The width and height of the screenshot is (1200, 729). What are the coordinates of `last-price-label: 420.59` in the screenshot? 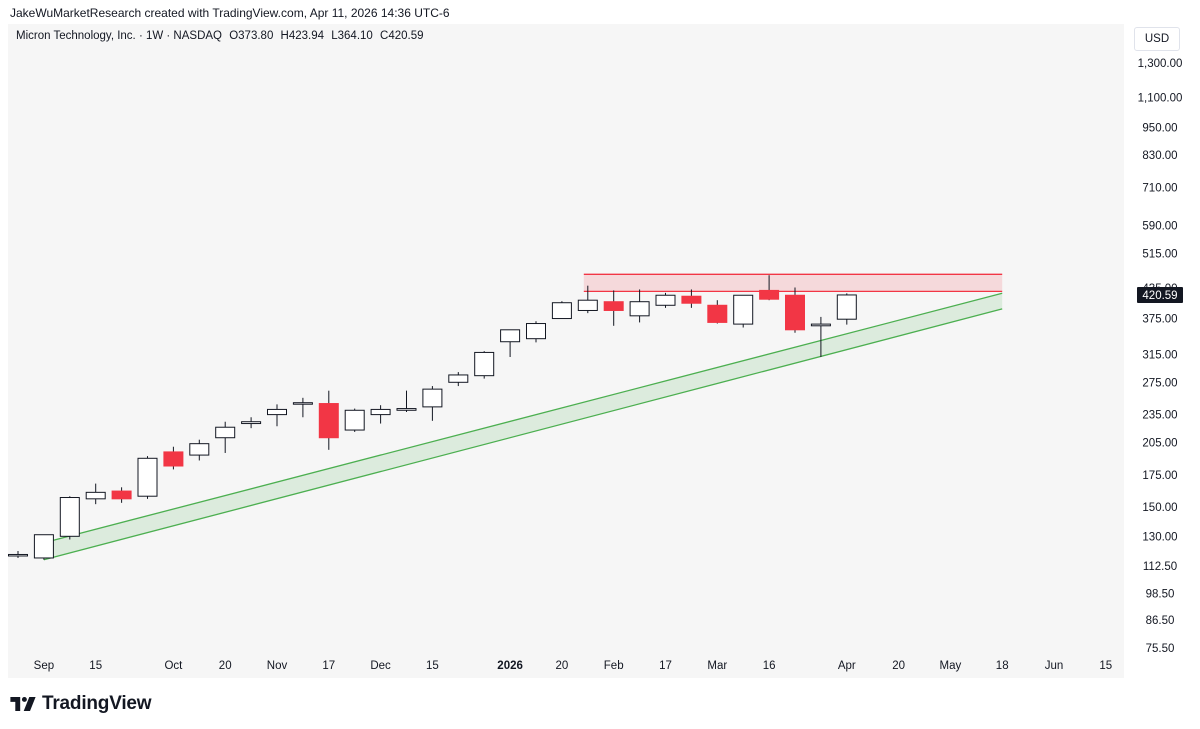 It's located at (1159, 296).